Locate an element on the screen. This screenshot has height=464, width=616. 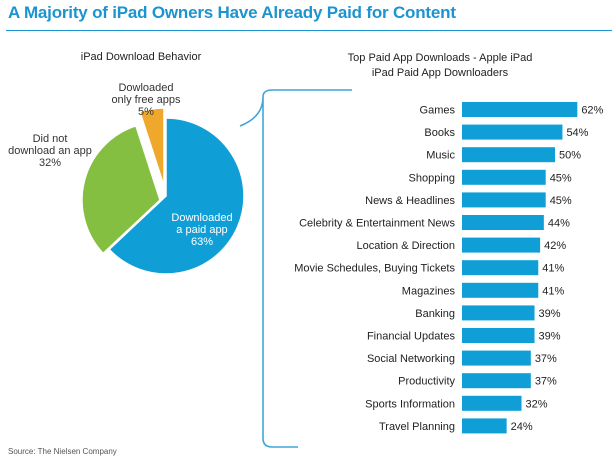
bar-category-label: Location & Direction is located at coordinates (406, 246).